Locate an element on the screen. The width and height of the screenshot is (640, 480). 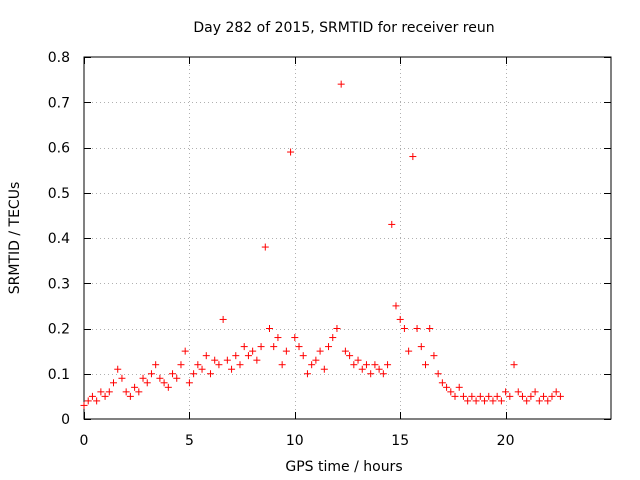
x-axis-title: GPS time / hours is located at coordinates (343, 467).